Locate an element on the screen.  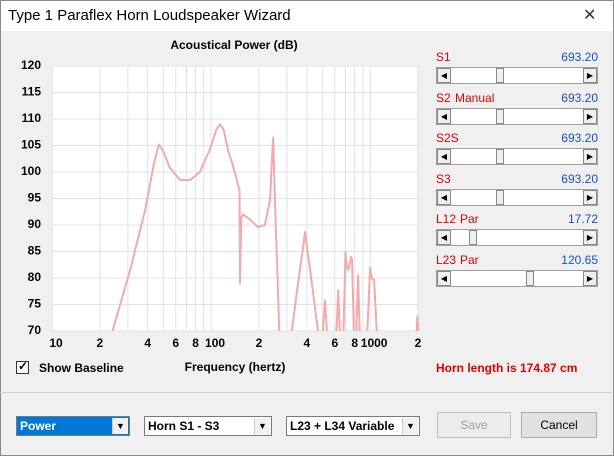
slider-label: S2 is located at coordinates (443, 97).